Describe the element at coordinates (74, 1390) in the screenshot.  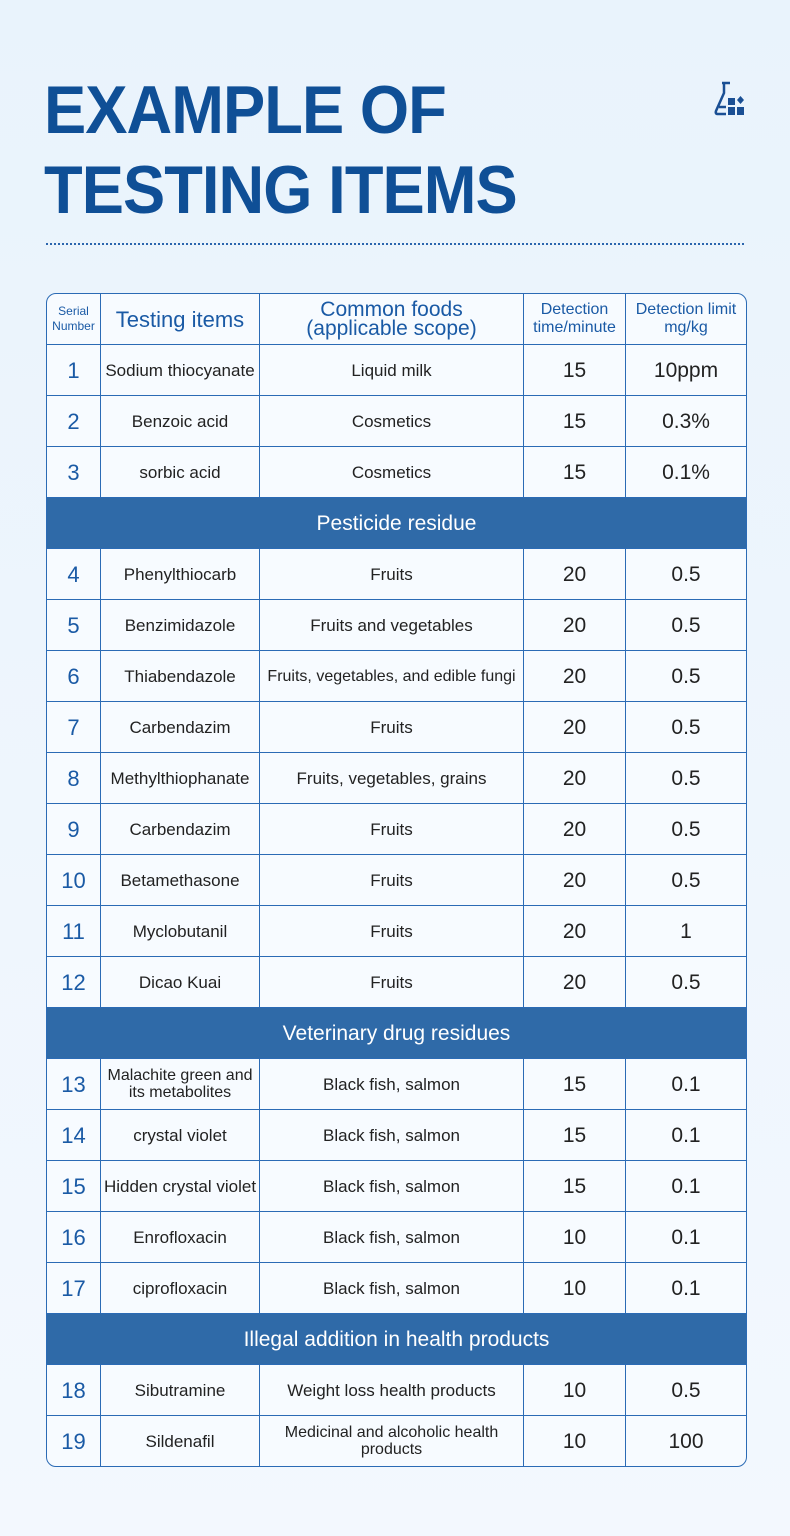
I see `serial-number-cell: 18` at that location.